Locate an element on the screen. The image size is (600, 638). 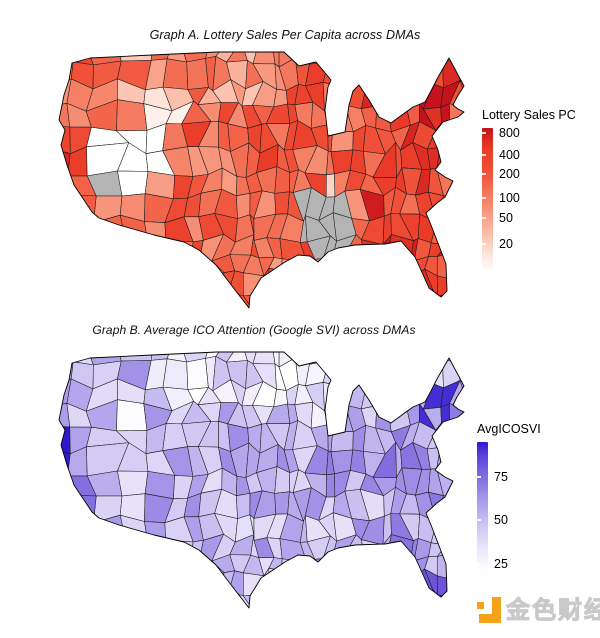
legend-b-colorbar is located at coordinates (482, 515).